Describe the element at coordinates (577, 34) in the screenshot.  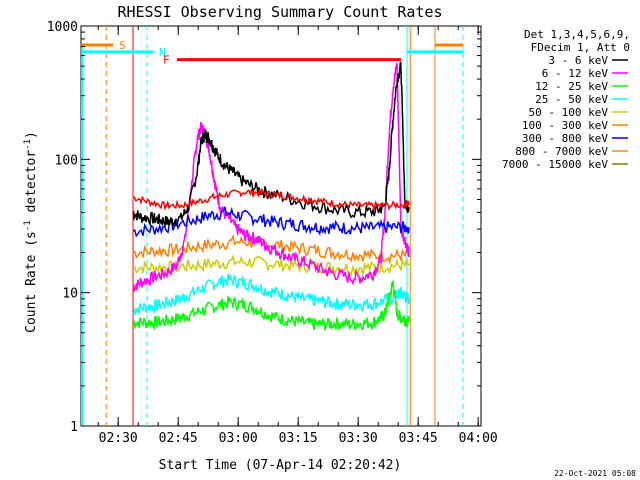
I see `legend-header: Det 1,3,4,5,6,9,` at that location.